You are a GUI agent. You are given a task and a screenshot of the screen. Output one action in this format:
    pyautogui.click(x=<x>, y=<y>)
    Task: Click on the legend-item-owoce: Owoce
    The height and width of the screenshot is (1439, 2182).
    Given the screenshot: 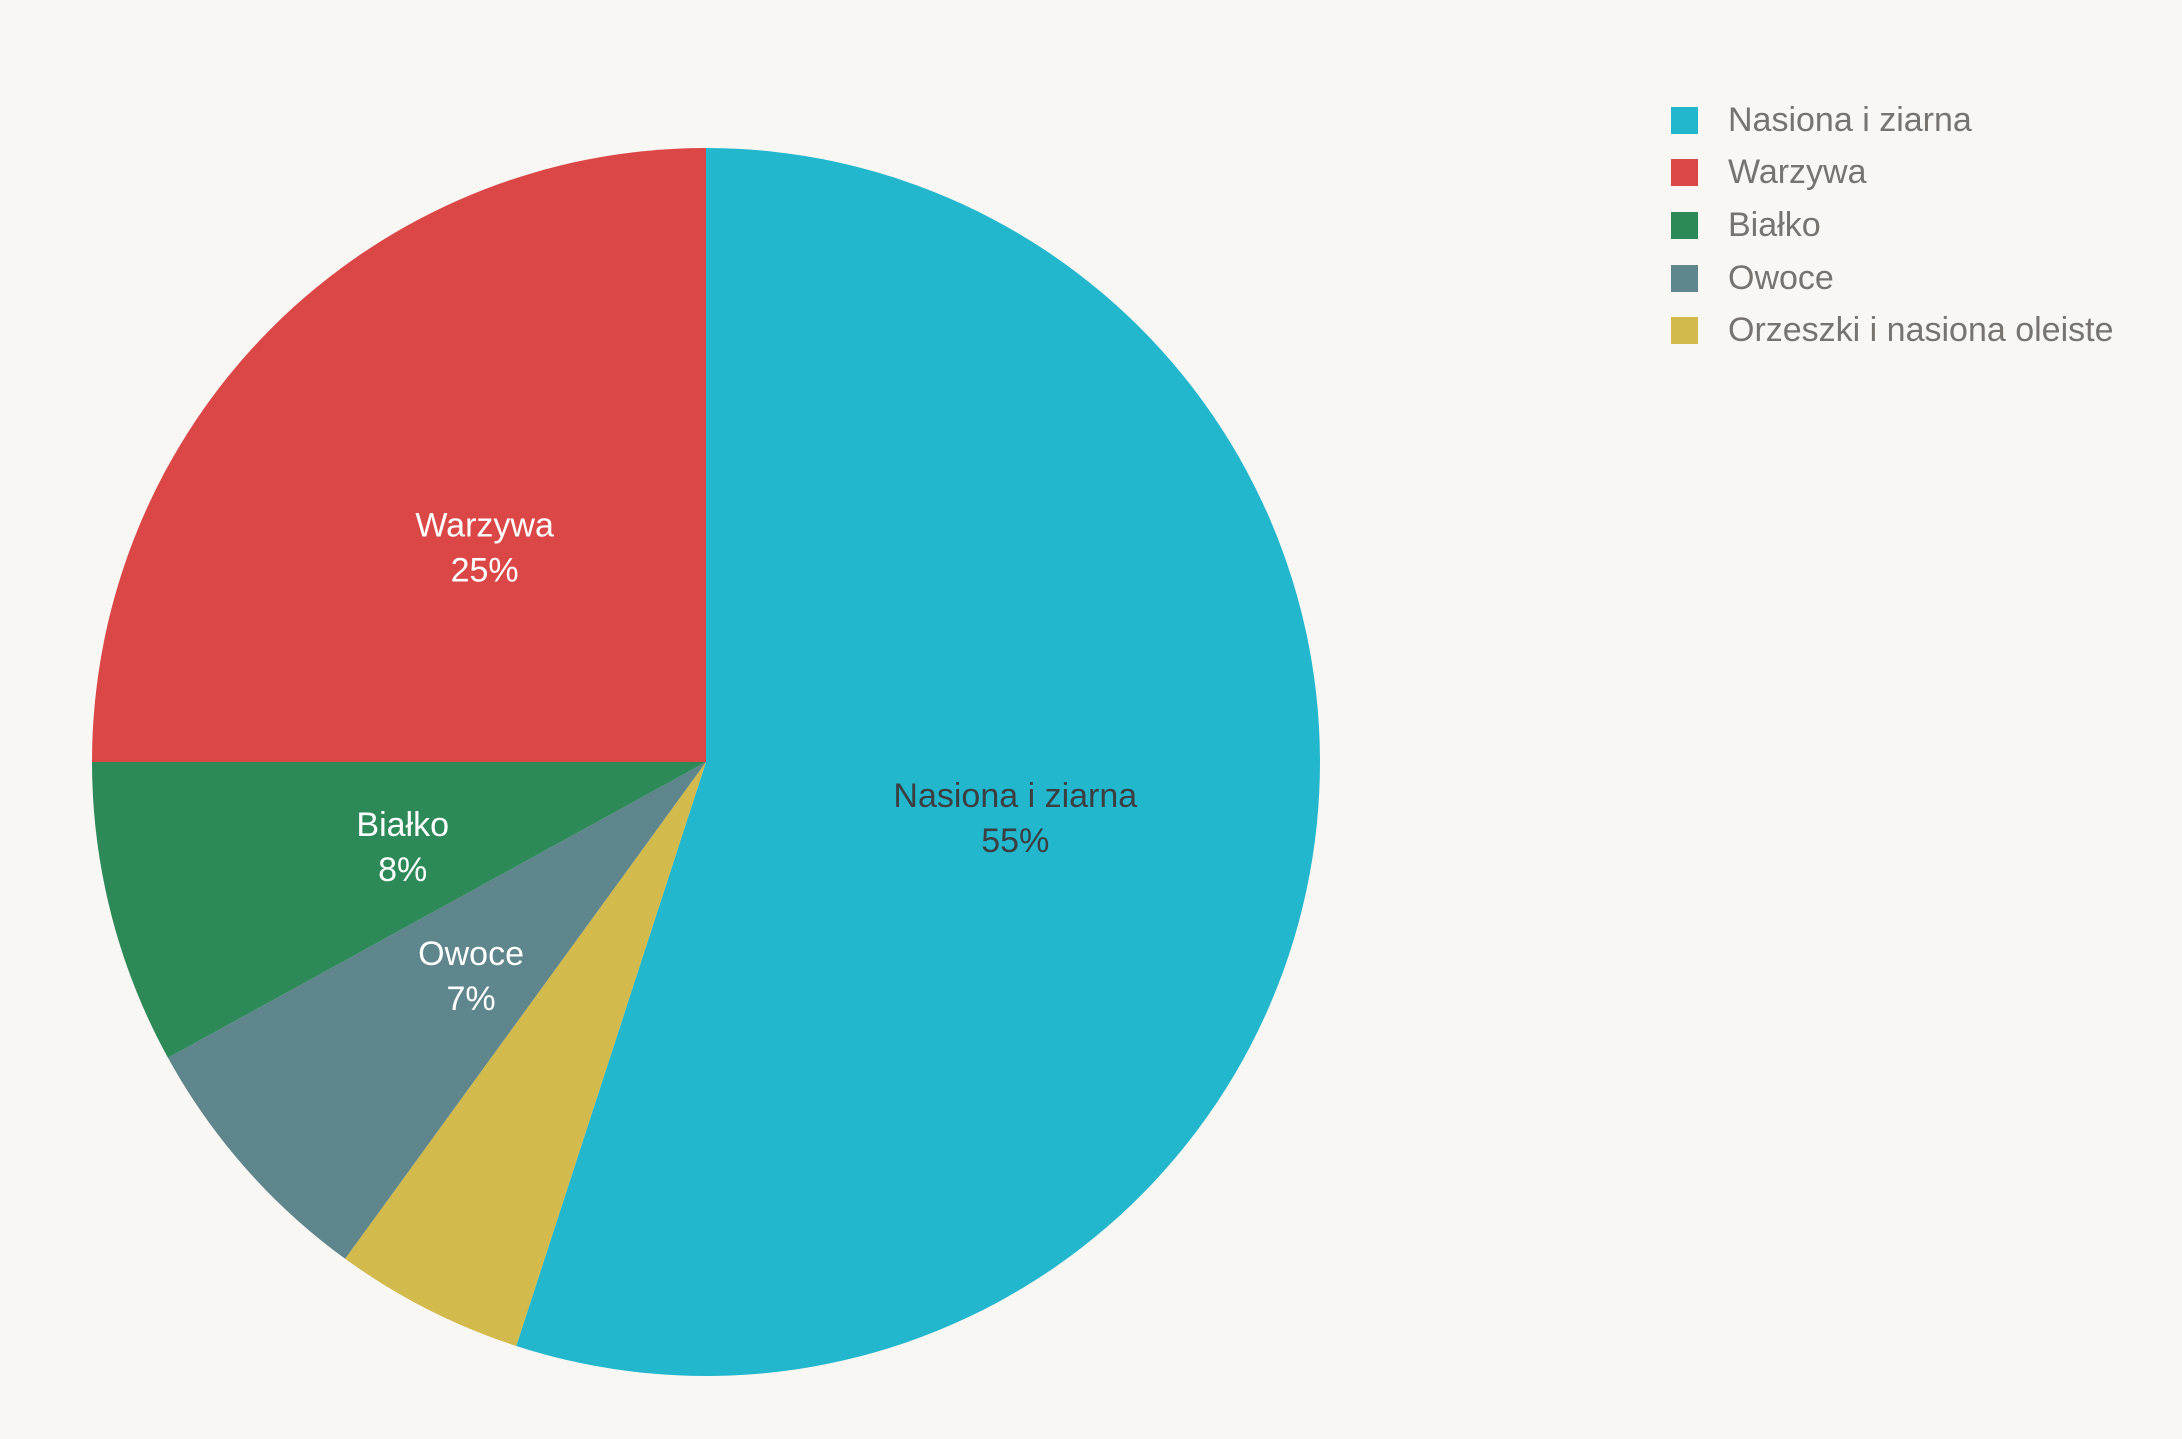 What is the action you would take?
    pyautogui.click(x=1892, y=278)
    